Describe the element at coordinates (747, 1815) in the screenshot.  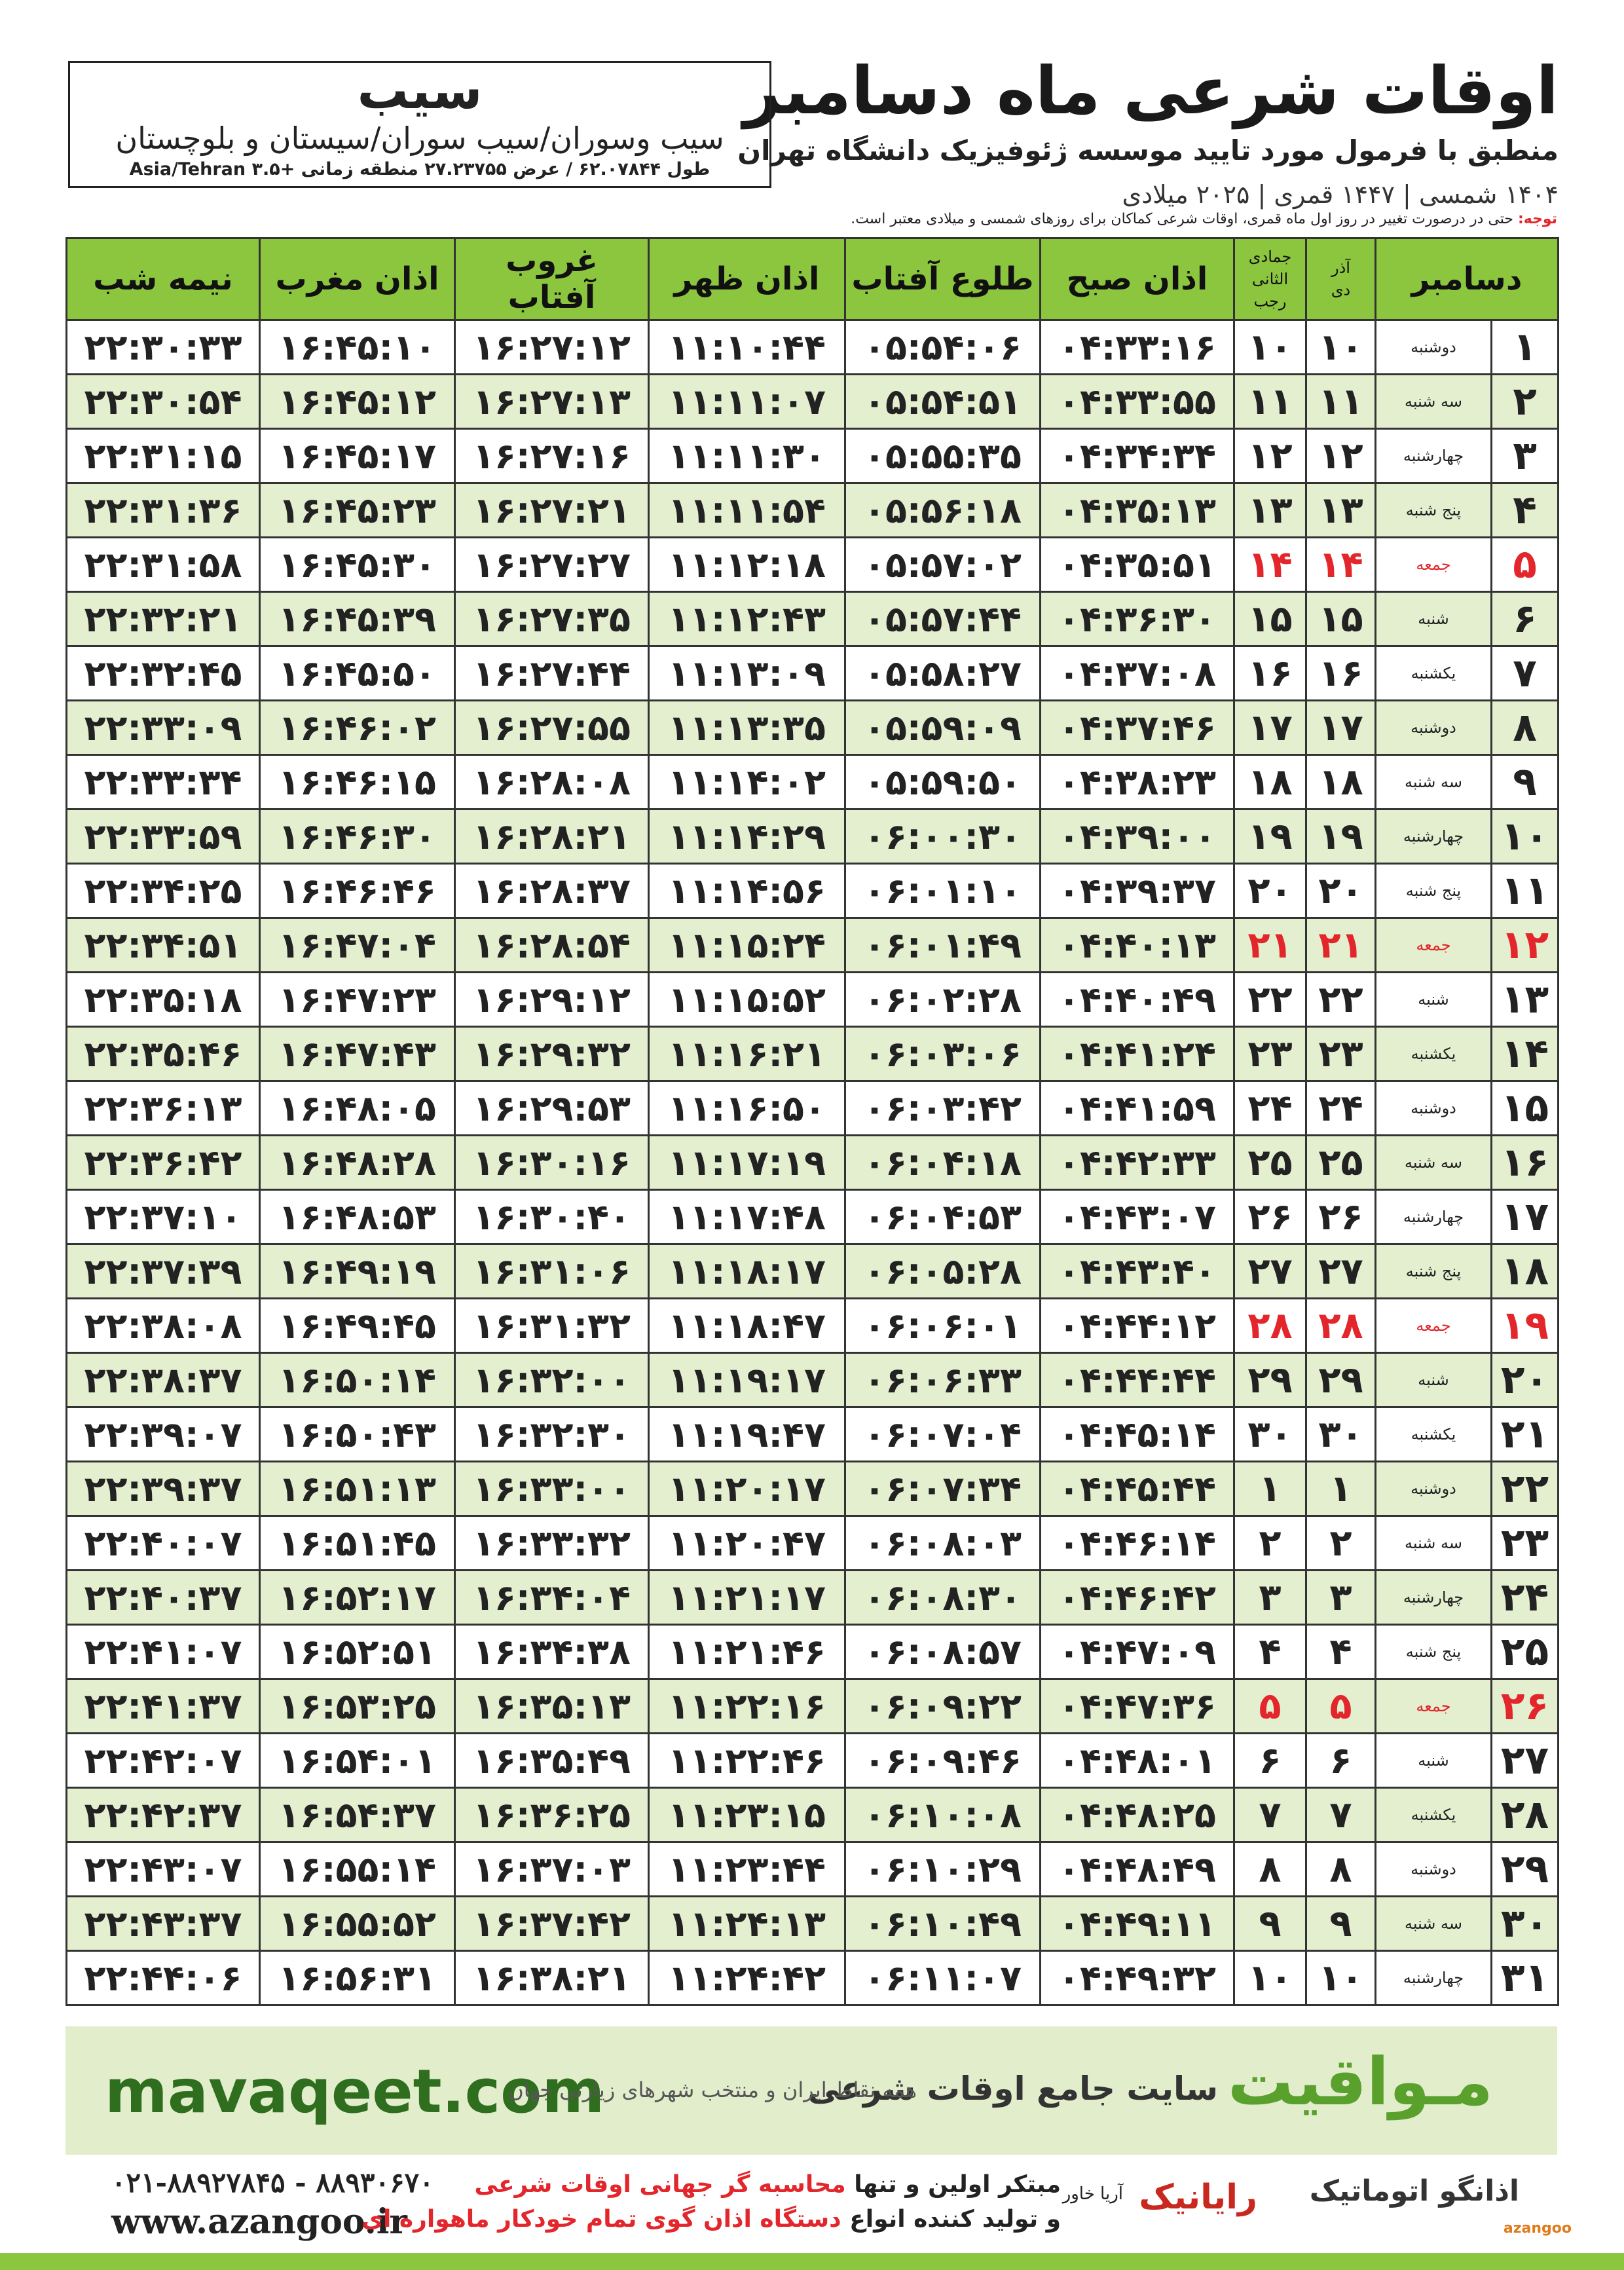
I see `table-cell: ۱۱:۲۳:۱۵` at that location.